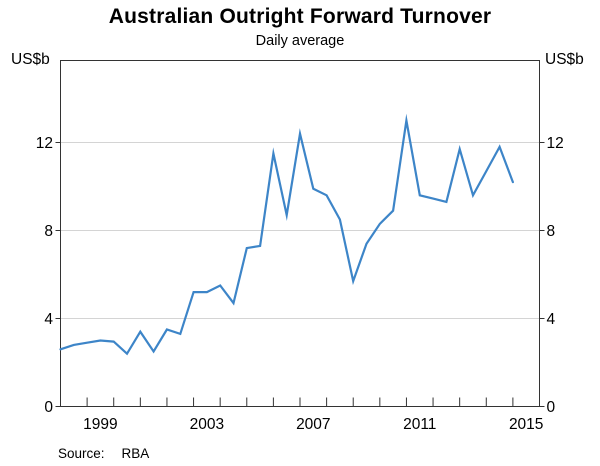 The height and width of the screenshot is (466, 600). Describe the element at coordinates (551, 231) in the screenshot. I see `y-tick-label-right: 8` at that location.